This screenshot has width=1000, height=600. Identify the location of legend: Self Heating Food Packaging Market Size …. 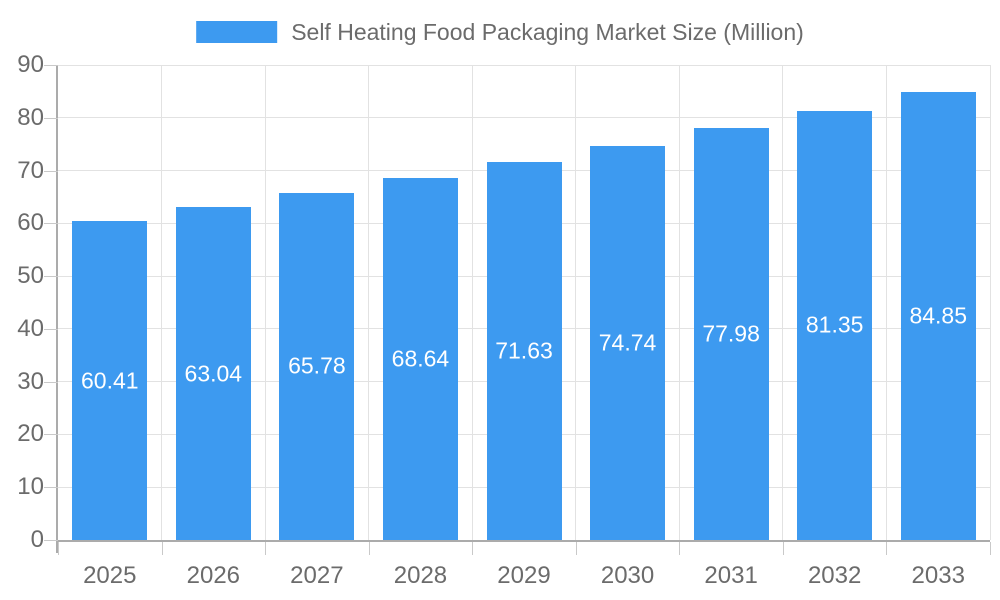
(500, 32).